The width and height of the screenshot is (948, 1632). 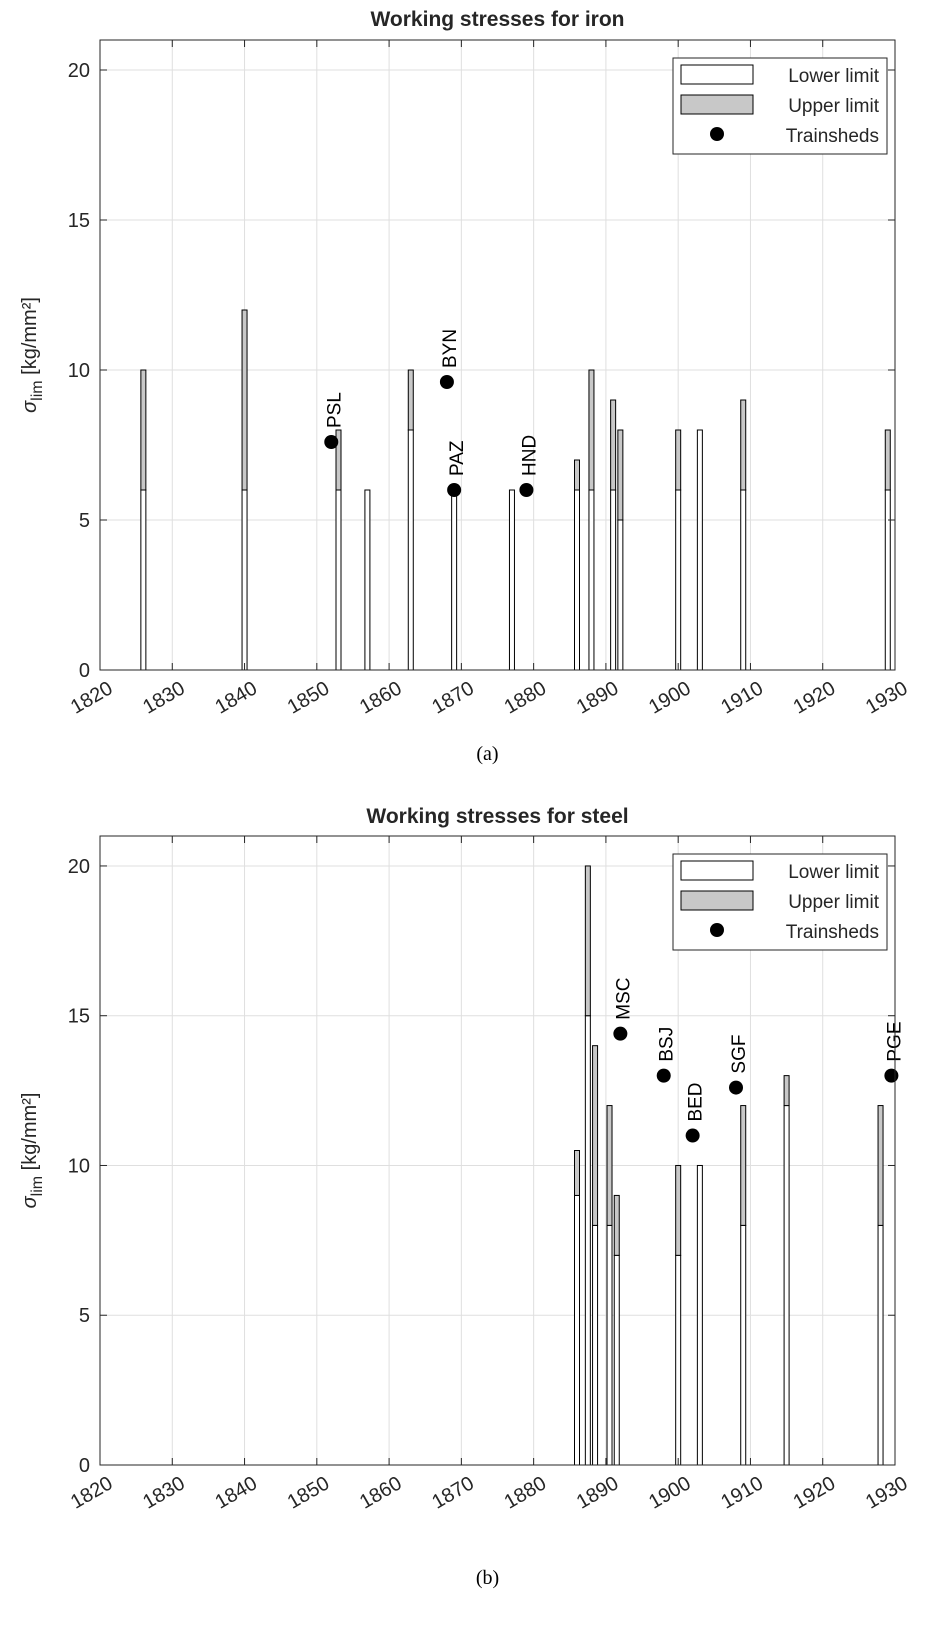 I want to click on trainshed-label: MSC, so click(x=623, y=998).